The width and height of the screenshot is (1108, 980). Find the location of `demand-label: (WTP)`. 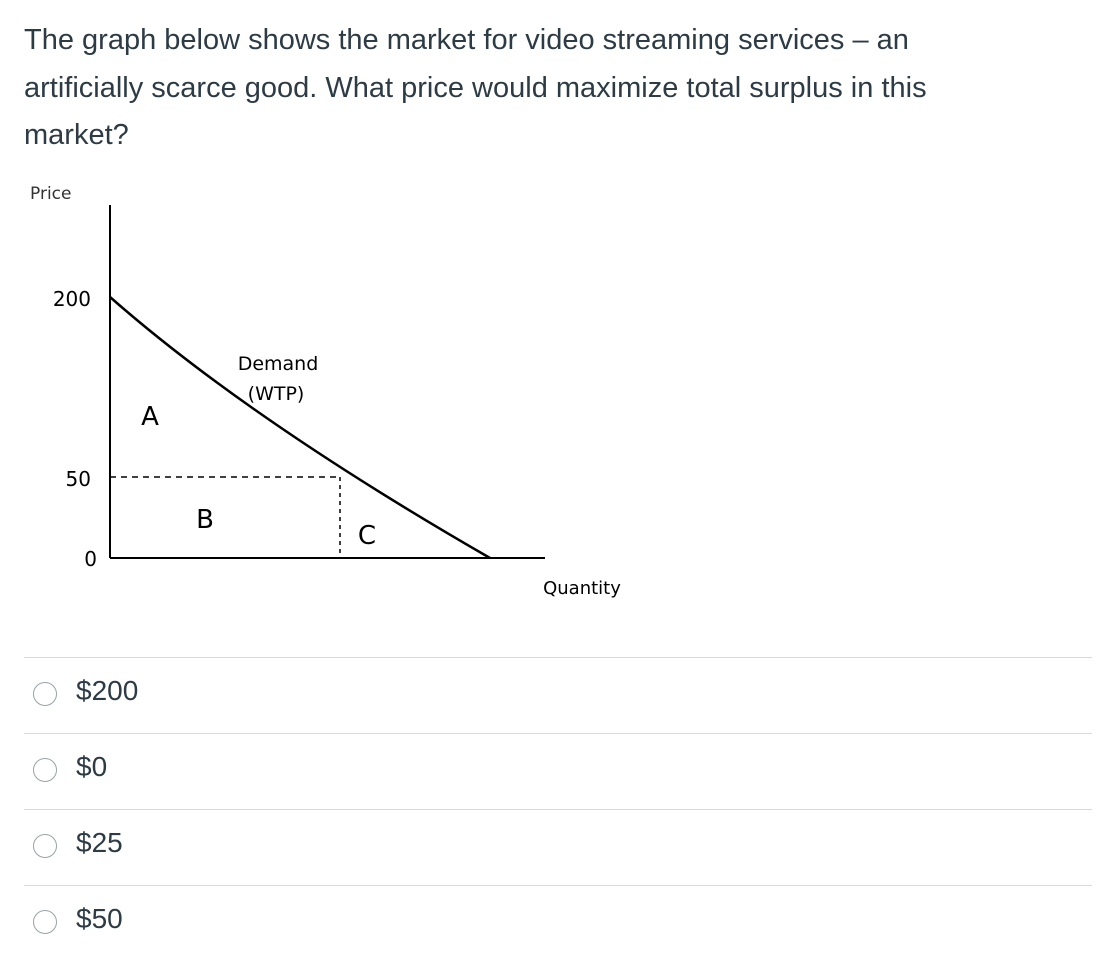

demand-label: (WTP) is located at coordinates (276, 394).